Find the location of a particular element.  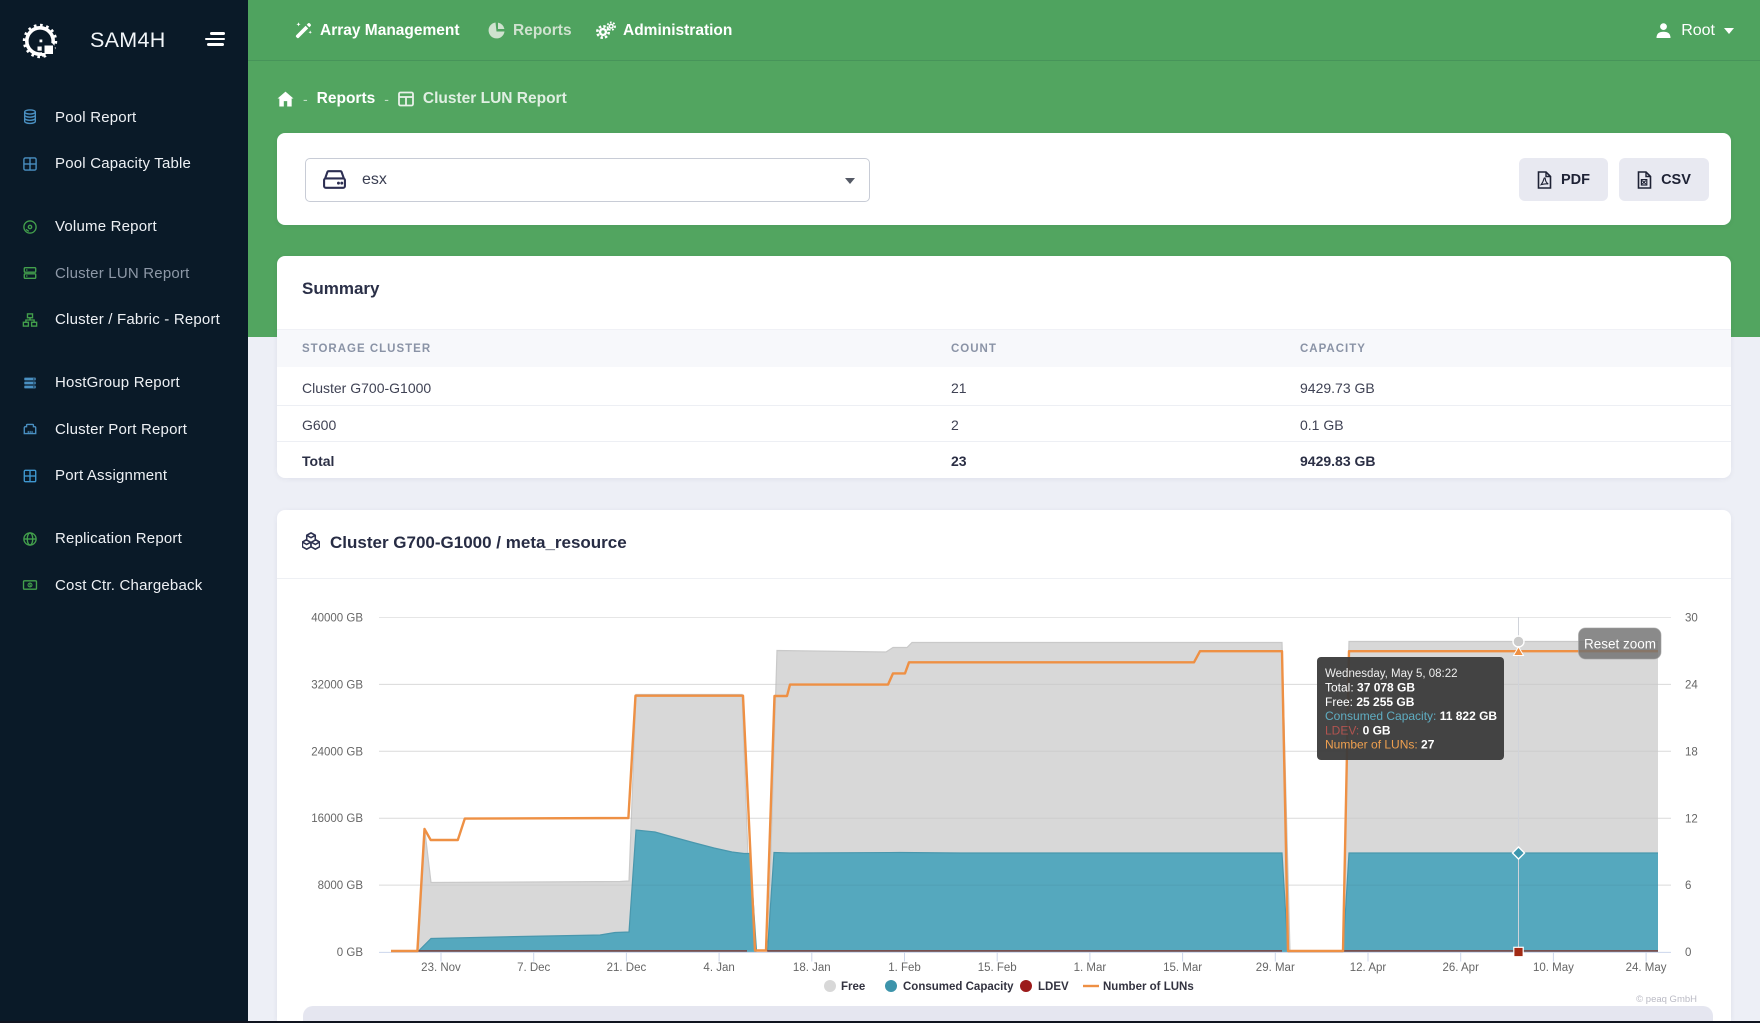

svg-text: 0 is located at coordinates (1688, 953).